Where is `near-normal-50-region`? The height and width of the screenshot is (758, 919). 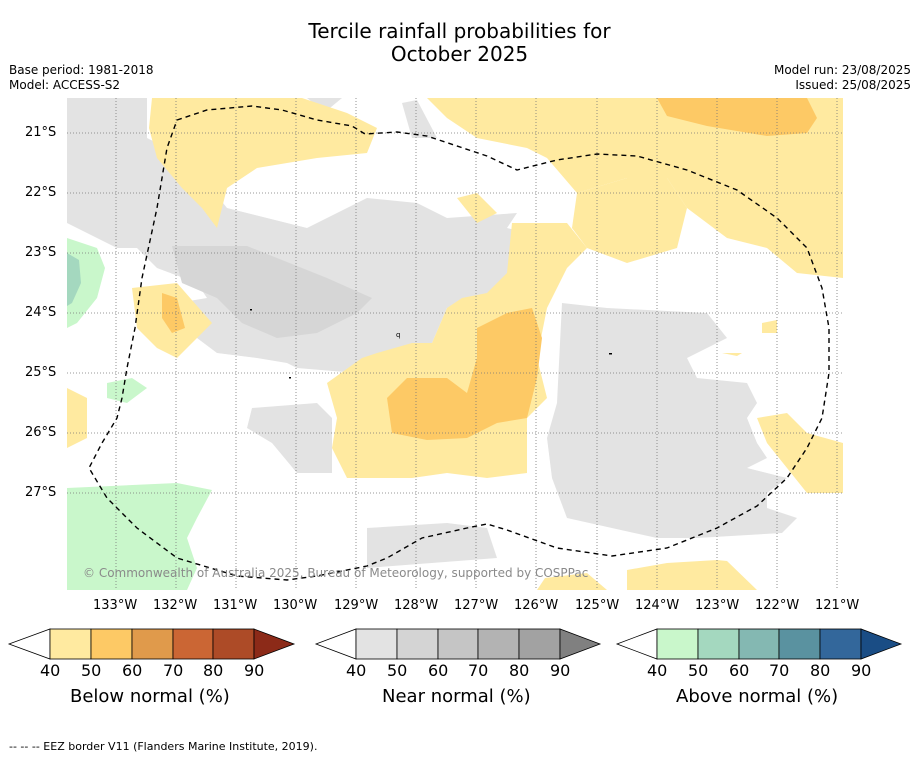 near-normal-50-region is located at coordinates (272, 292).